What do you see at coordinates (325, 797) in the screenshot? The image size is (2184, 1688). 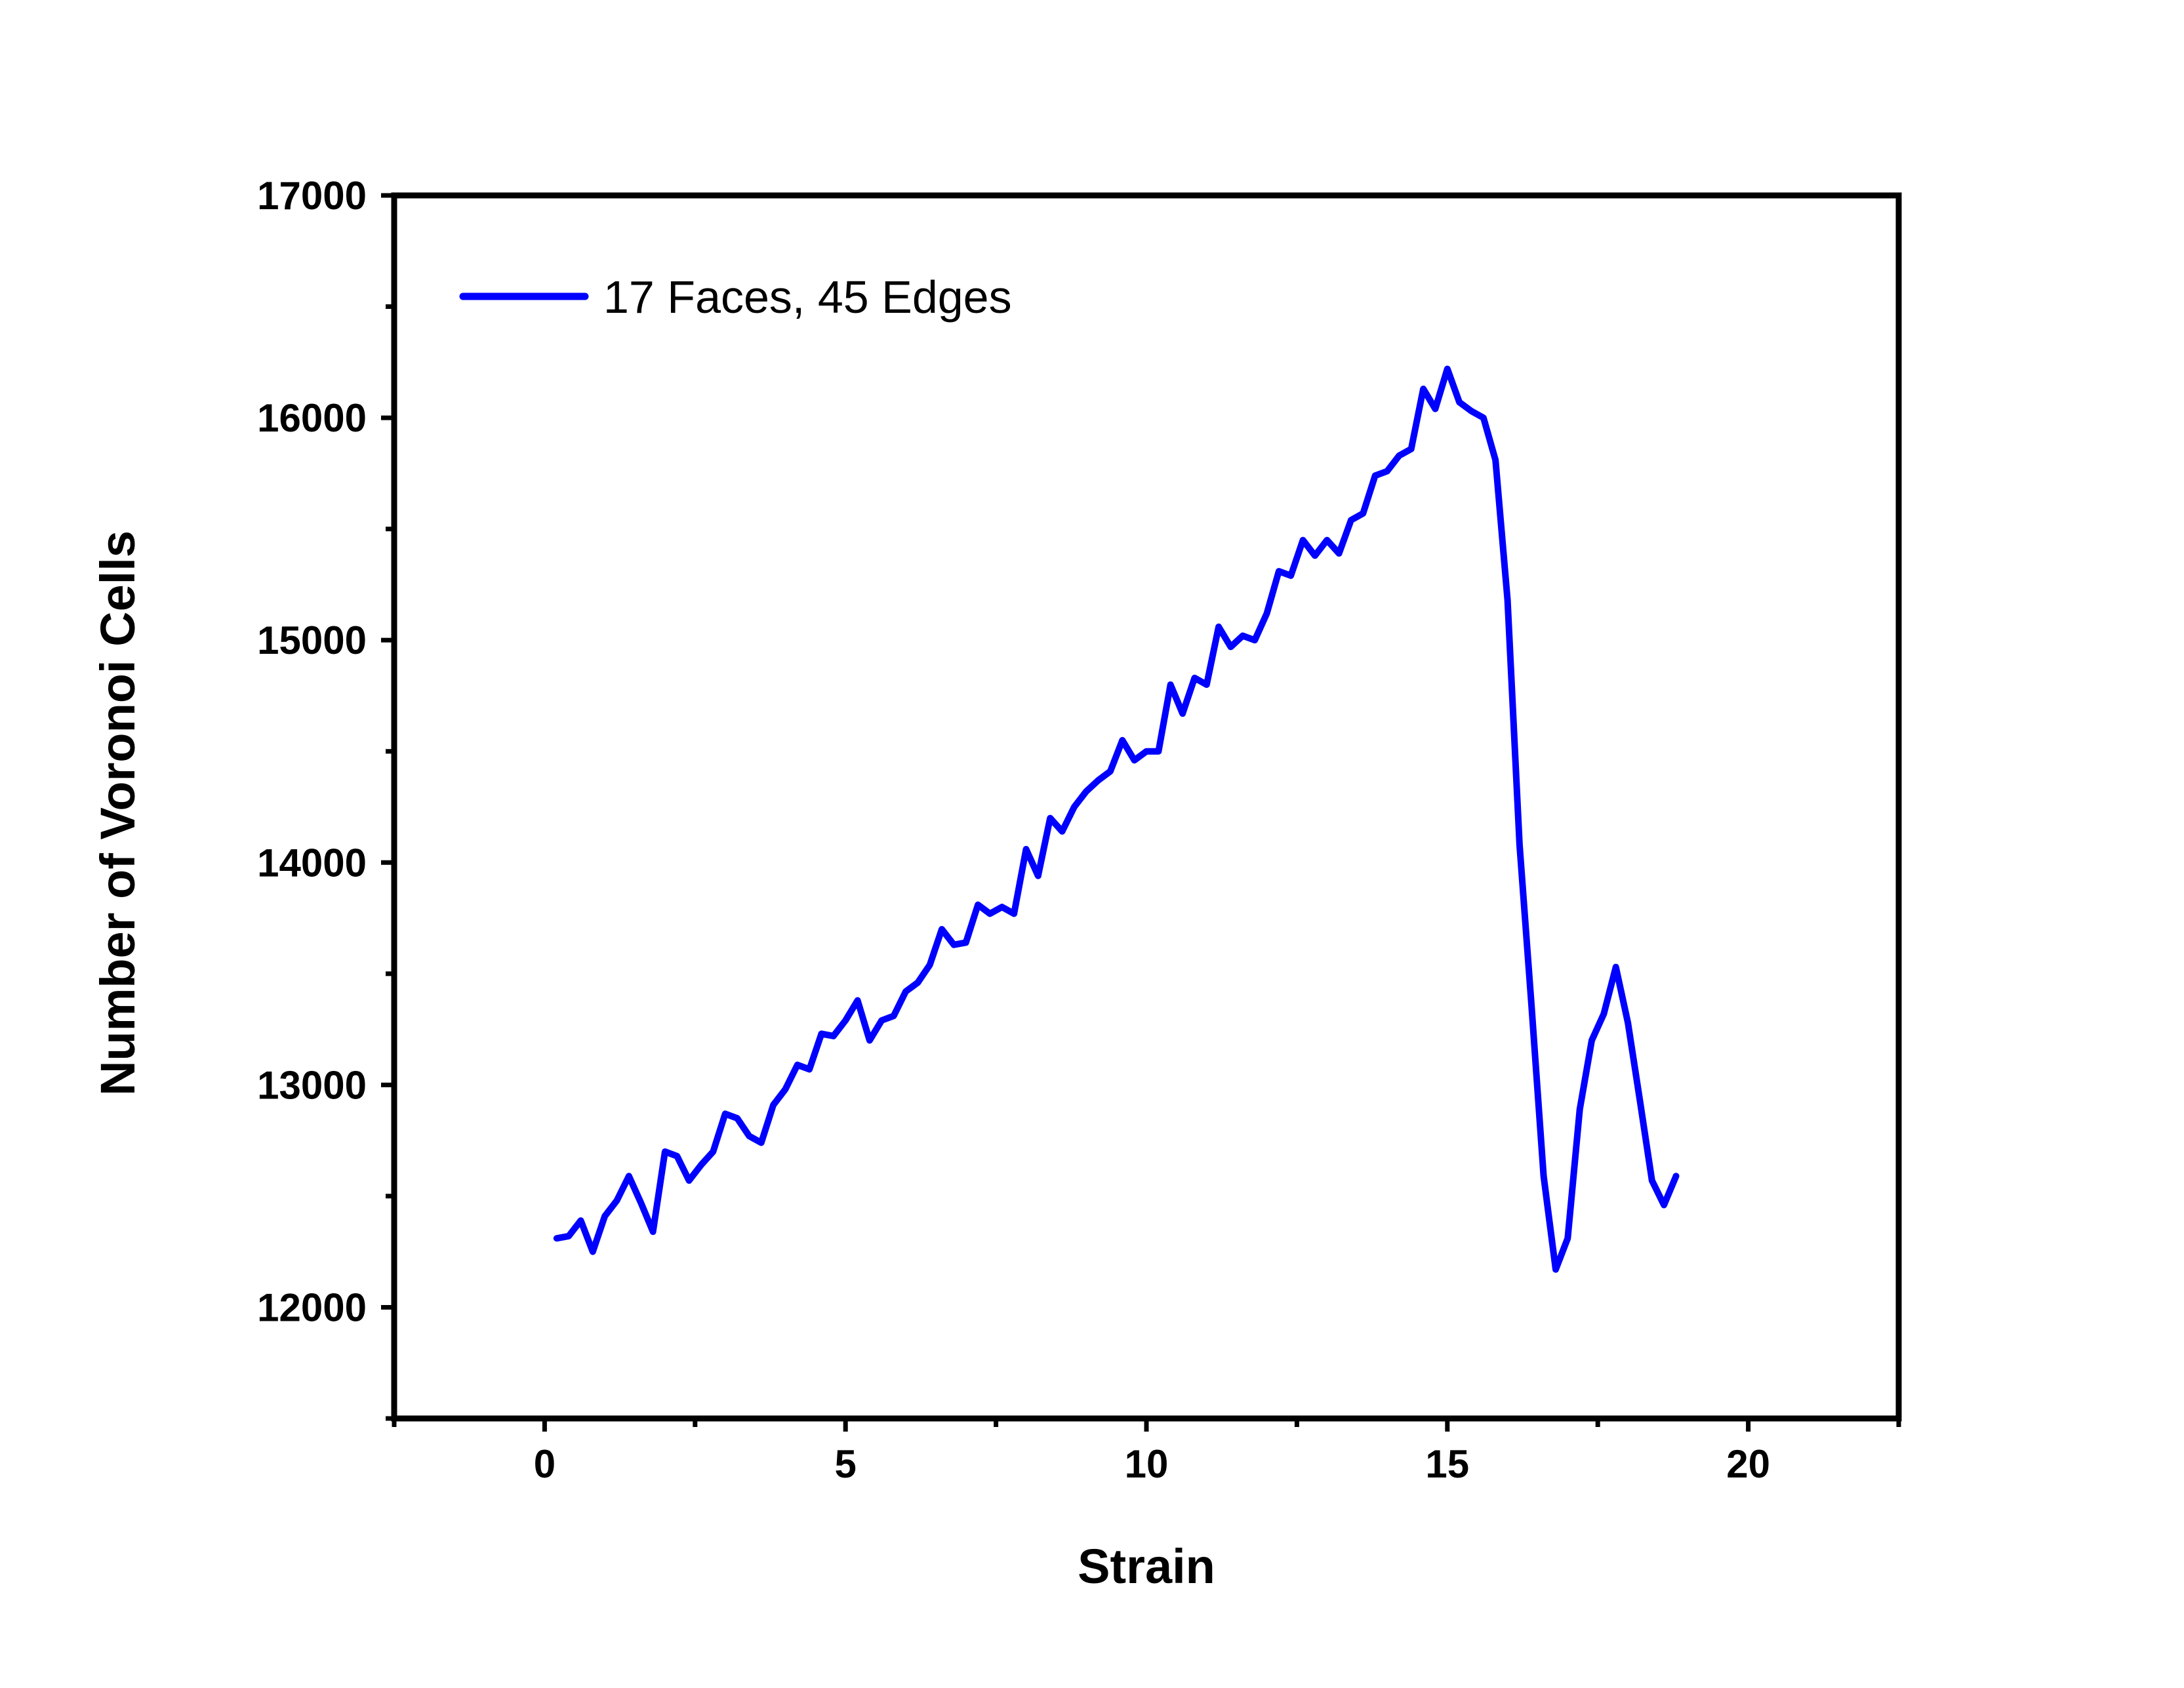 I see `y-axis-ticks: 12000 13000 14000 15000 16000 17000` at bounding box center [325, 797].